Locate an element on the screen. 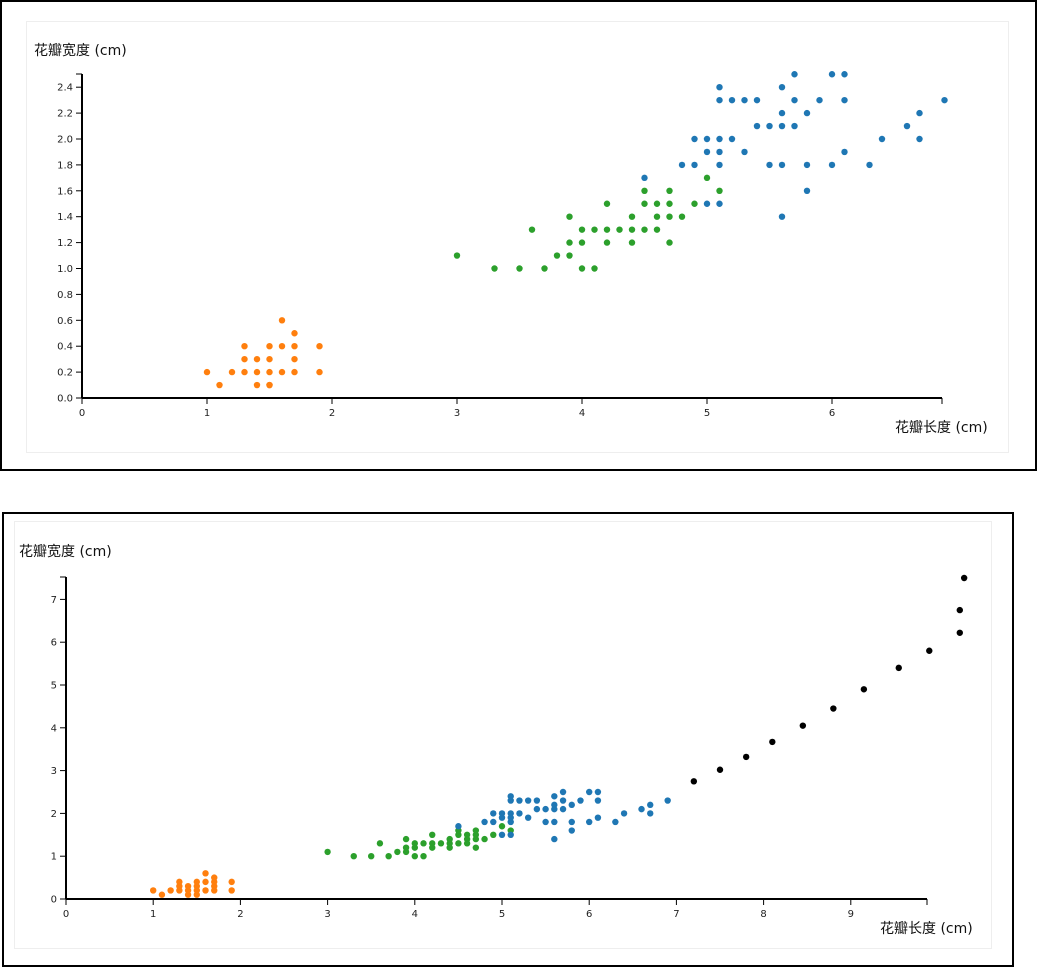 This screenshot has width=1039, height=969. x-tick-label: 0 is located at coordinates (66, 914).